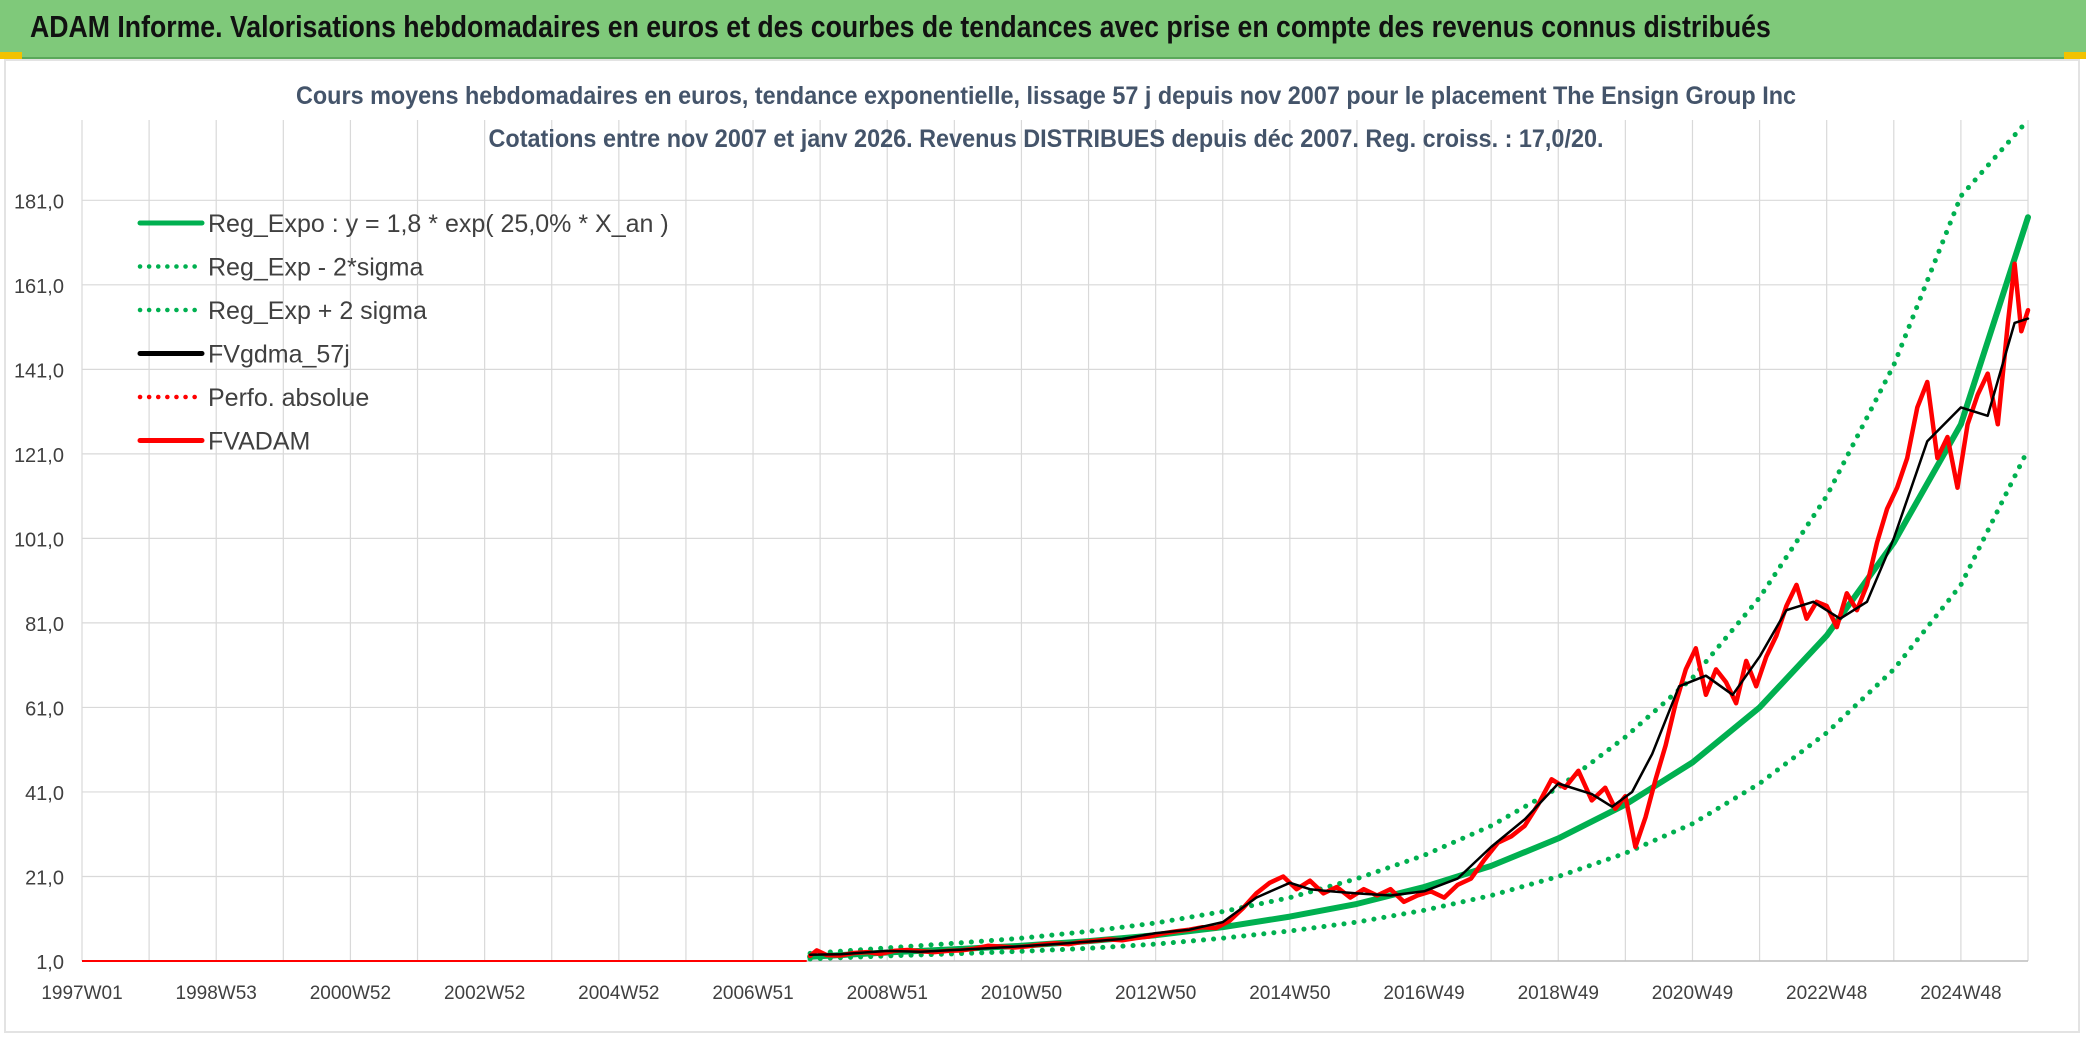 The width and height of the screenshot is (2086, 1037). I want to click on y-tick-label: 1,0, so click(50, 963).